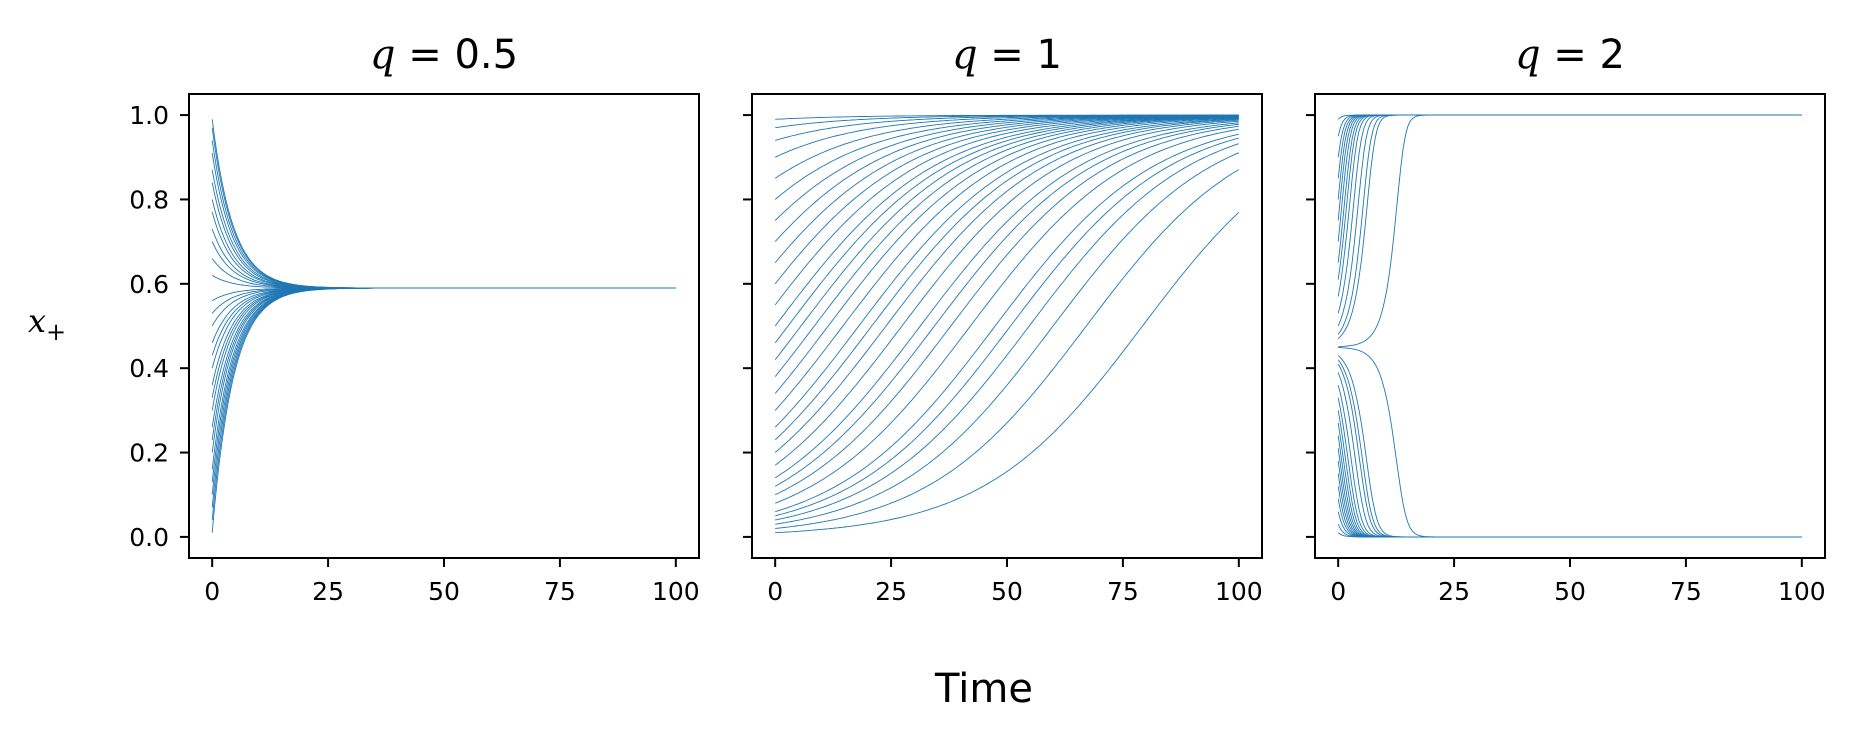 The image size is (1853, 742). What do you see at coordinates (149, 368) in the screenshot?
I see `y-tick-label: 0.4` at bounding box center [149, 368].